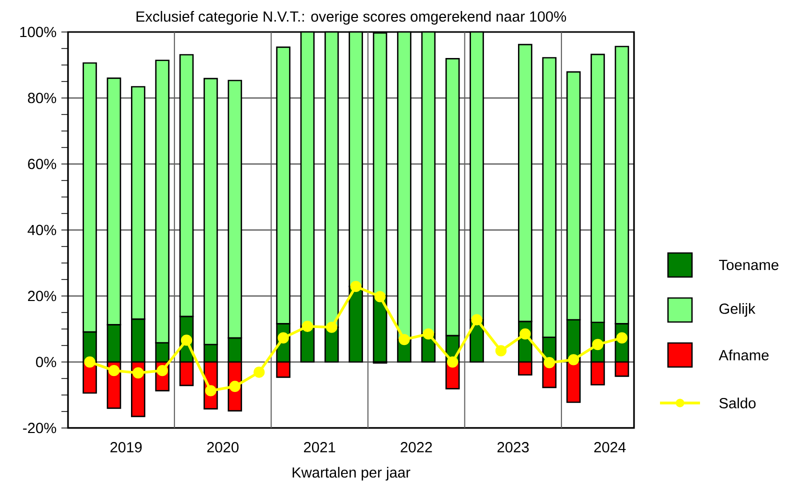 The width and height of the screenshot is (796, 498). Describe the element at coordinates (42, 230) in the screenshot. I see `y-tick-label: 40%` at that location.